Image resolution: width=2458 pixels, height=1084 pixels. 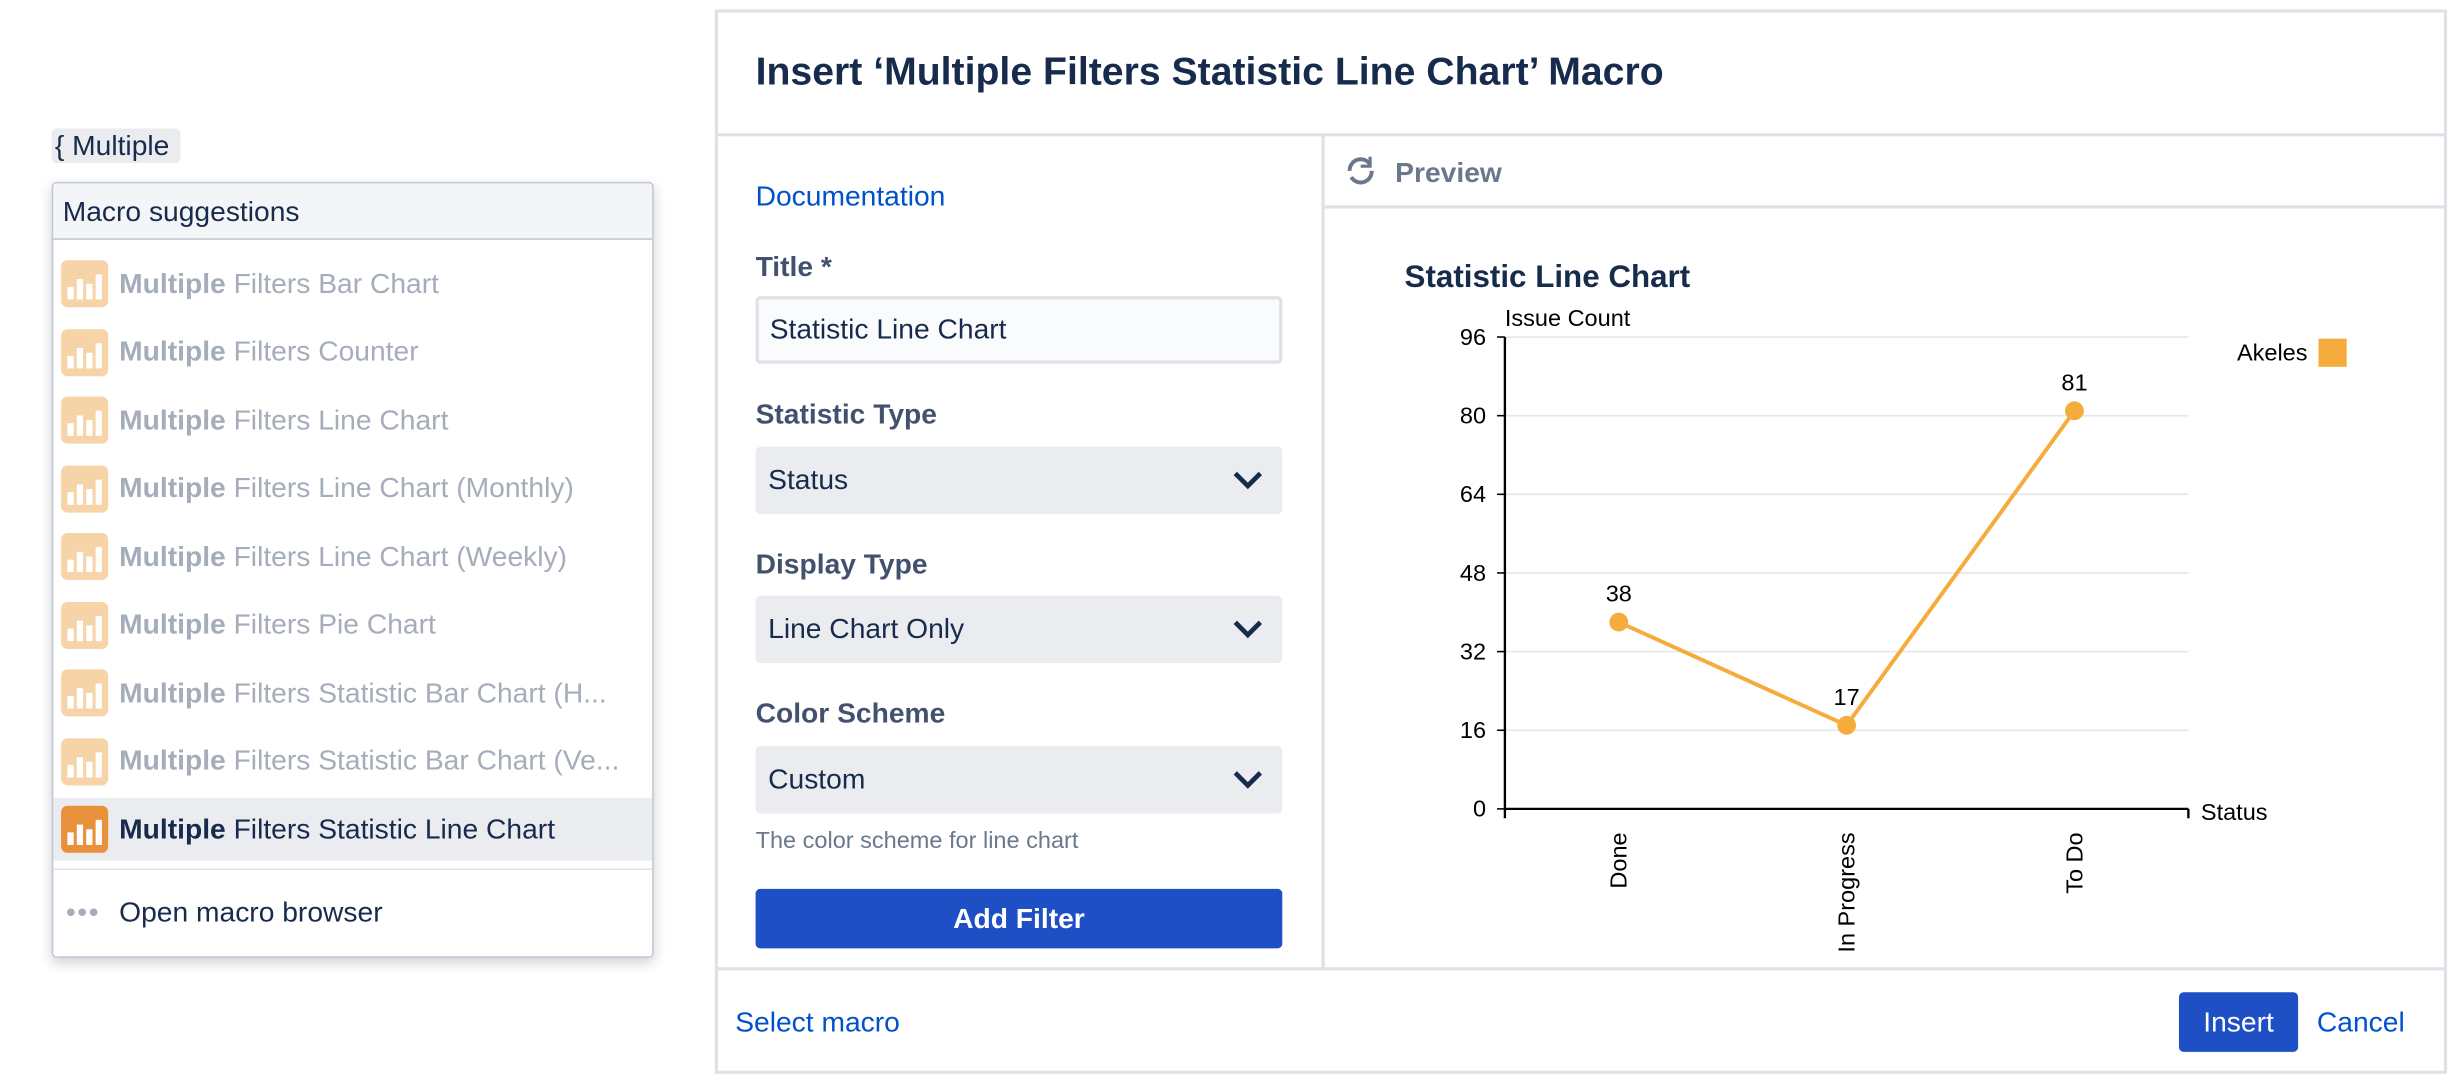 What do you see at coordinates (341, 419) in the screenshot?
I see `item-text: Filters Line Chart` at bounding box center [341, 419].